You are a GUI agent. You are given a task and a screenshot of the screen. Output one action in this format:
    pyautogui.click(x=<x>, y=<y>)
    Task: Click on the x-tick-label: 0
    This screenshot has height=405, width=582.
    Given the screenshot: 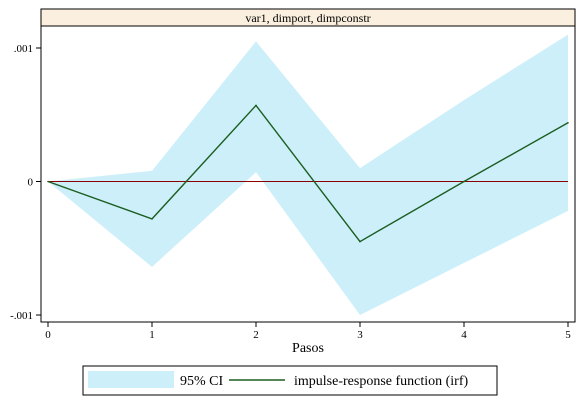 What is the action you would take?
    pyautogui.click(x=48, y=335)
    